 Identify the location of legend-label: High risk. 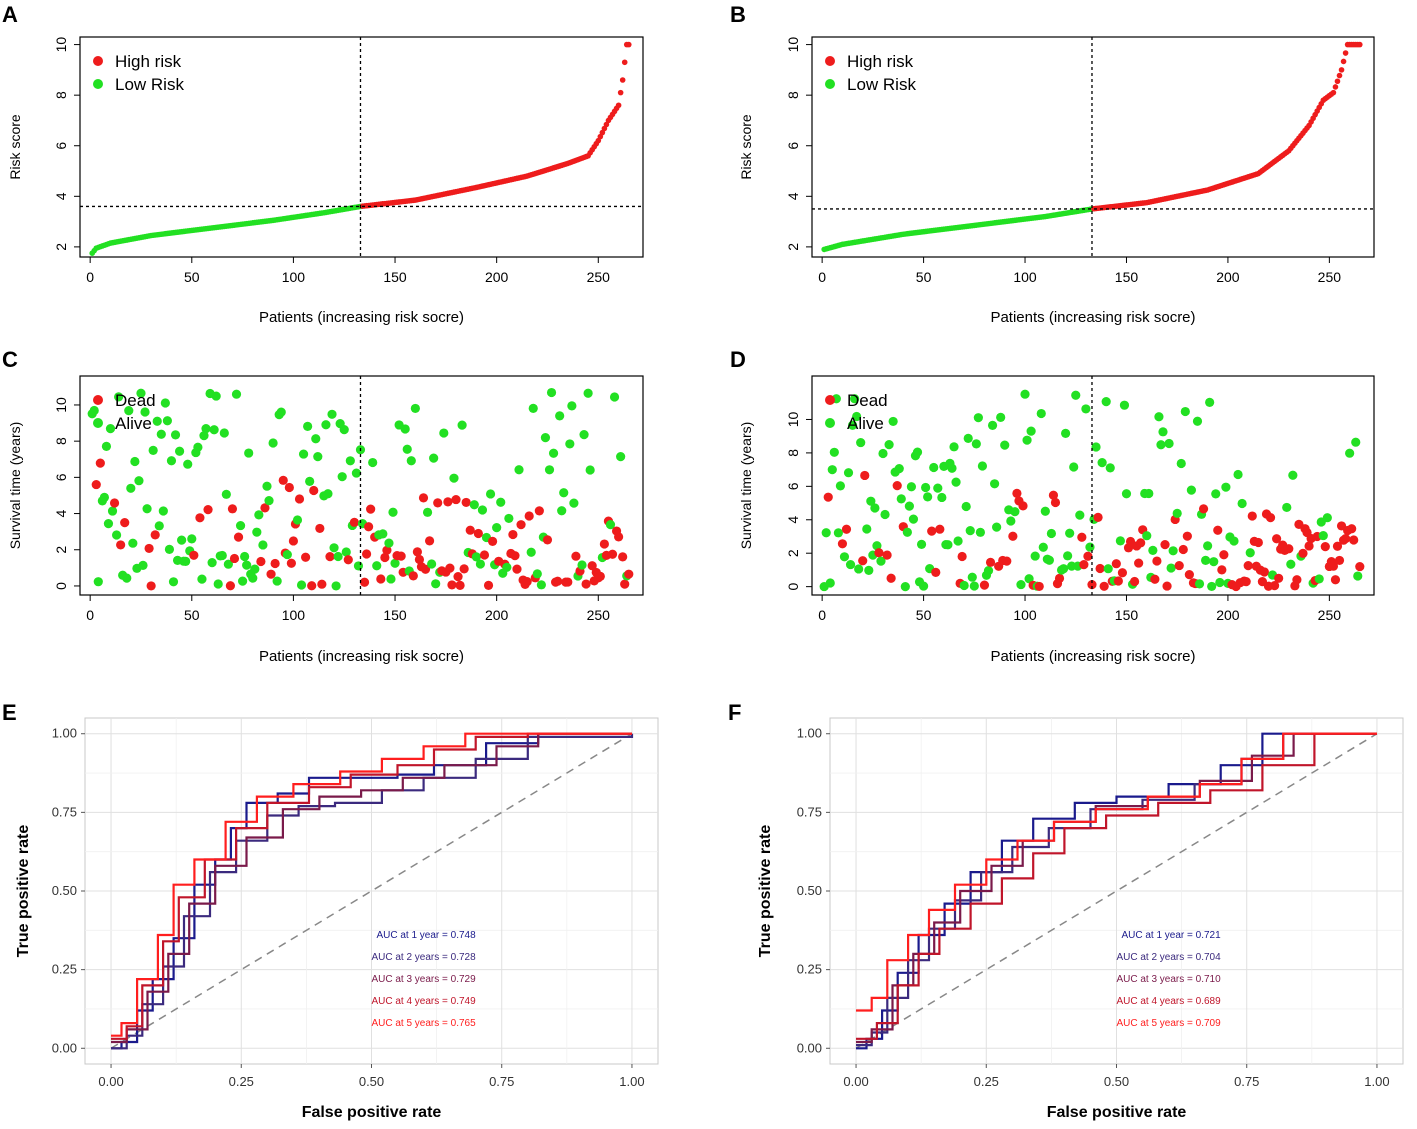
(880, 61).